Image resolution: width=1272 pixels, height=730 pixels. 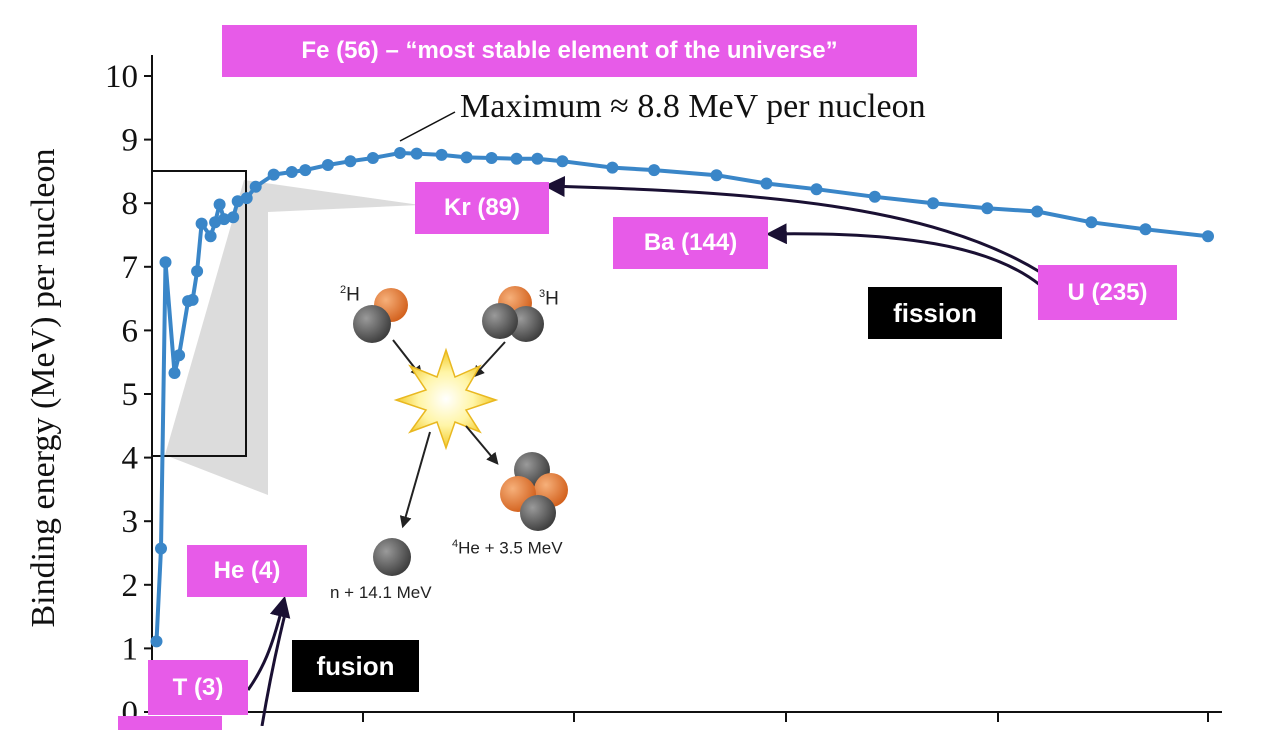 What do you see at coordinates (292, 337) in the screenshot?
I see `zoom-wedge` at bounding box center [292, 337].